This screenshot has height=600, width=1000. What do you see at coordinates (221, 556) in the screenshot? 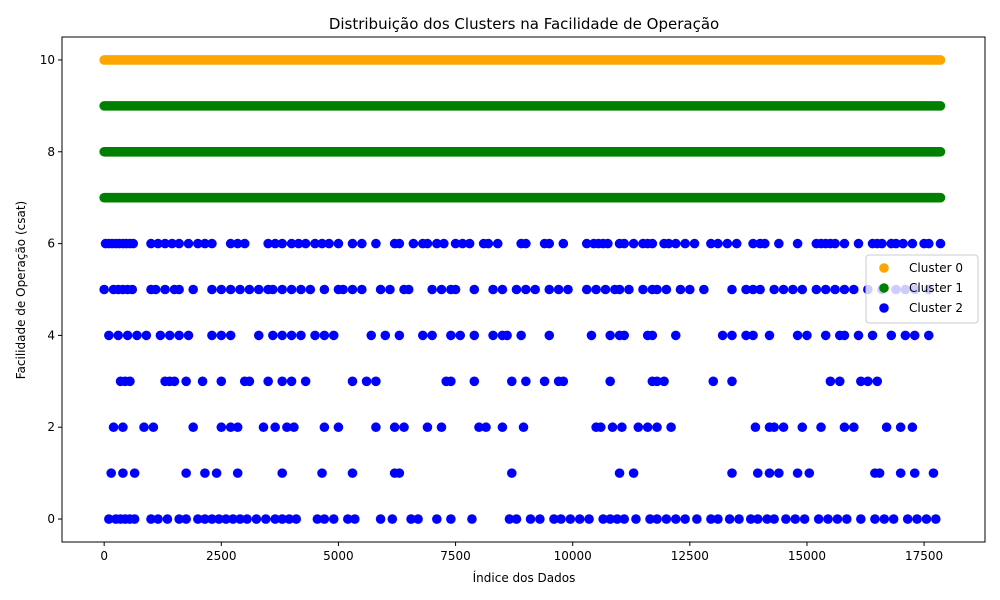
I see `x-tick-label: 2500` at bounding box center [221, 556].